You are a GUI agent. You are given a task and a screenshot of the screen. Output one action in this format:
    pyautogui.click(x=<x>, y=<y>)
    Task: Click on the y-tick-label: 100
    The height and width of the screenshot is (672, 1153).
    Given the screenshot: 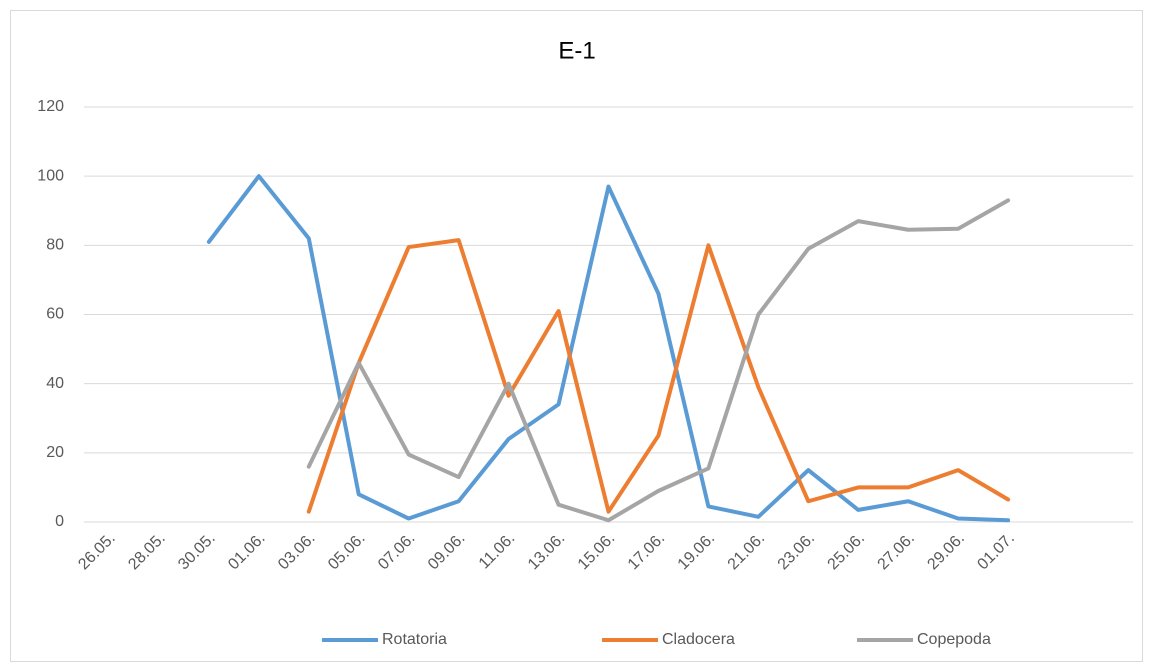 What is the action you would take?
    pyautogui.click(x=50, y=175)
    